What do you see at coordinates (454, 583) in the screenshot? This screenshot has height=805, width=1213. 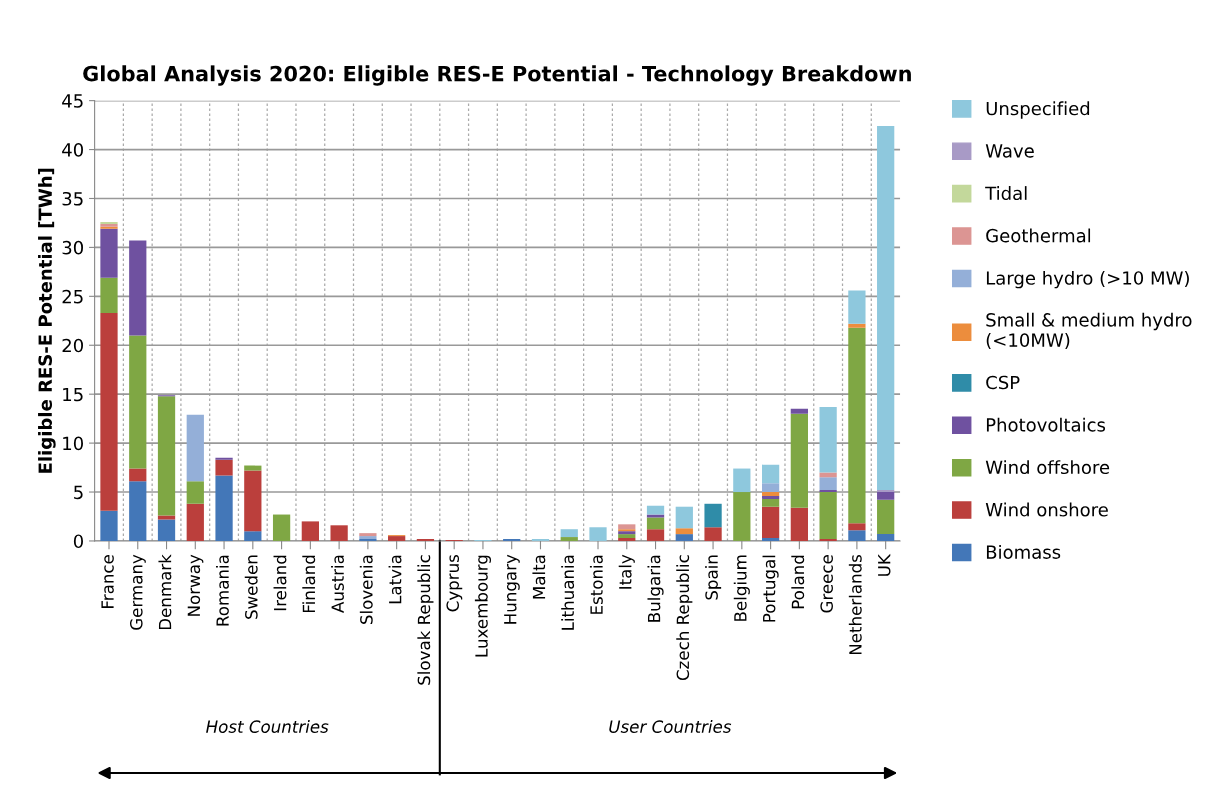 I see `x-tick-label: Cyprus` at bounding box center [454, 583].